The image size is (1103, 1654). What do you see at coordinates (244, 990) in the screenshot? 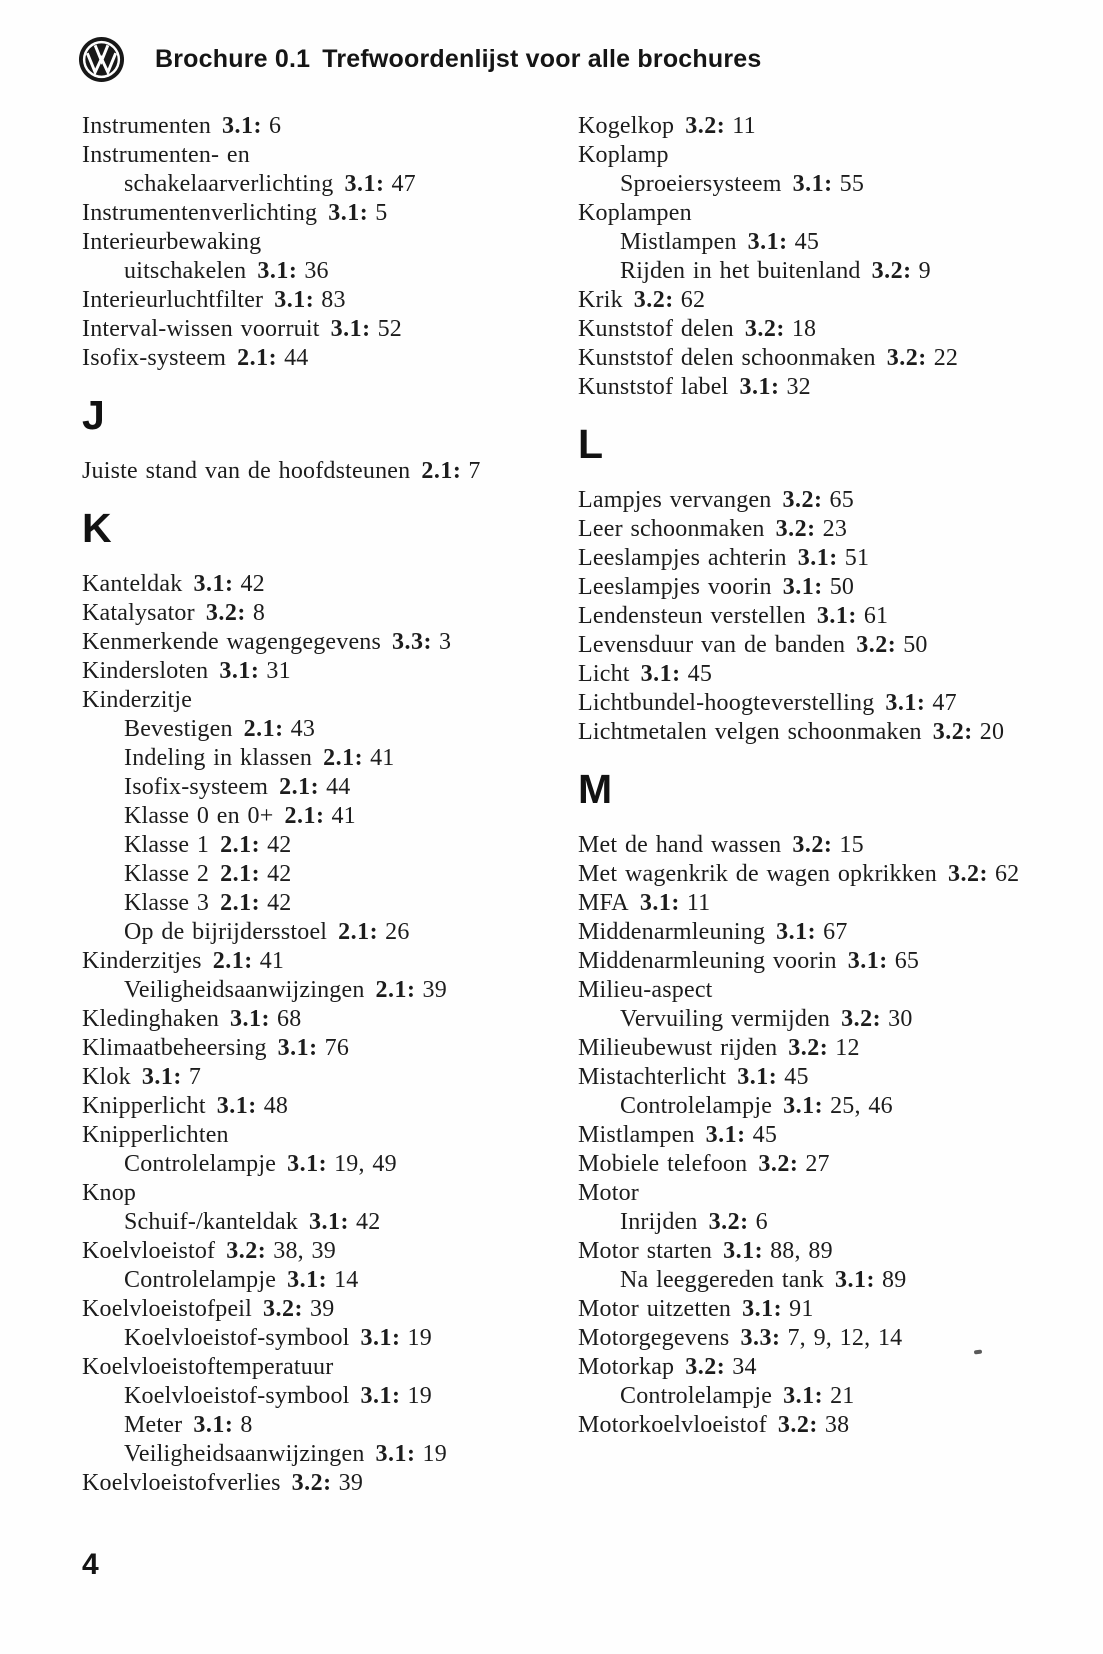
I see `entry-label: Veiligheidsaanwijzingen` at bounding box center [244, 990].